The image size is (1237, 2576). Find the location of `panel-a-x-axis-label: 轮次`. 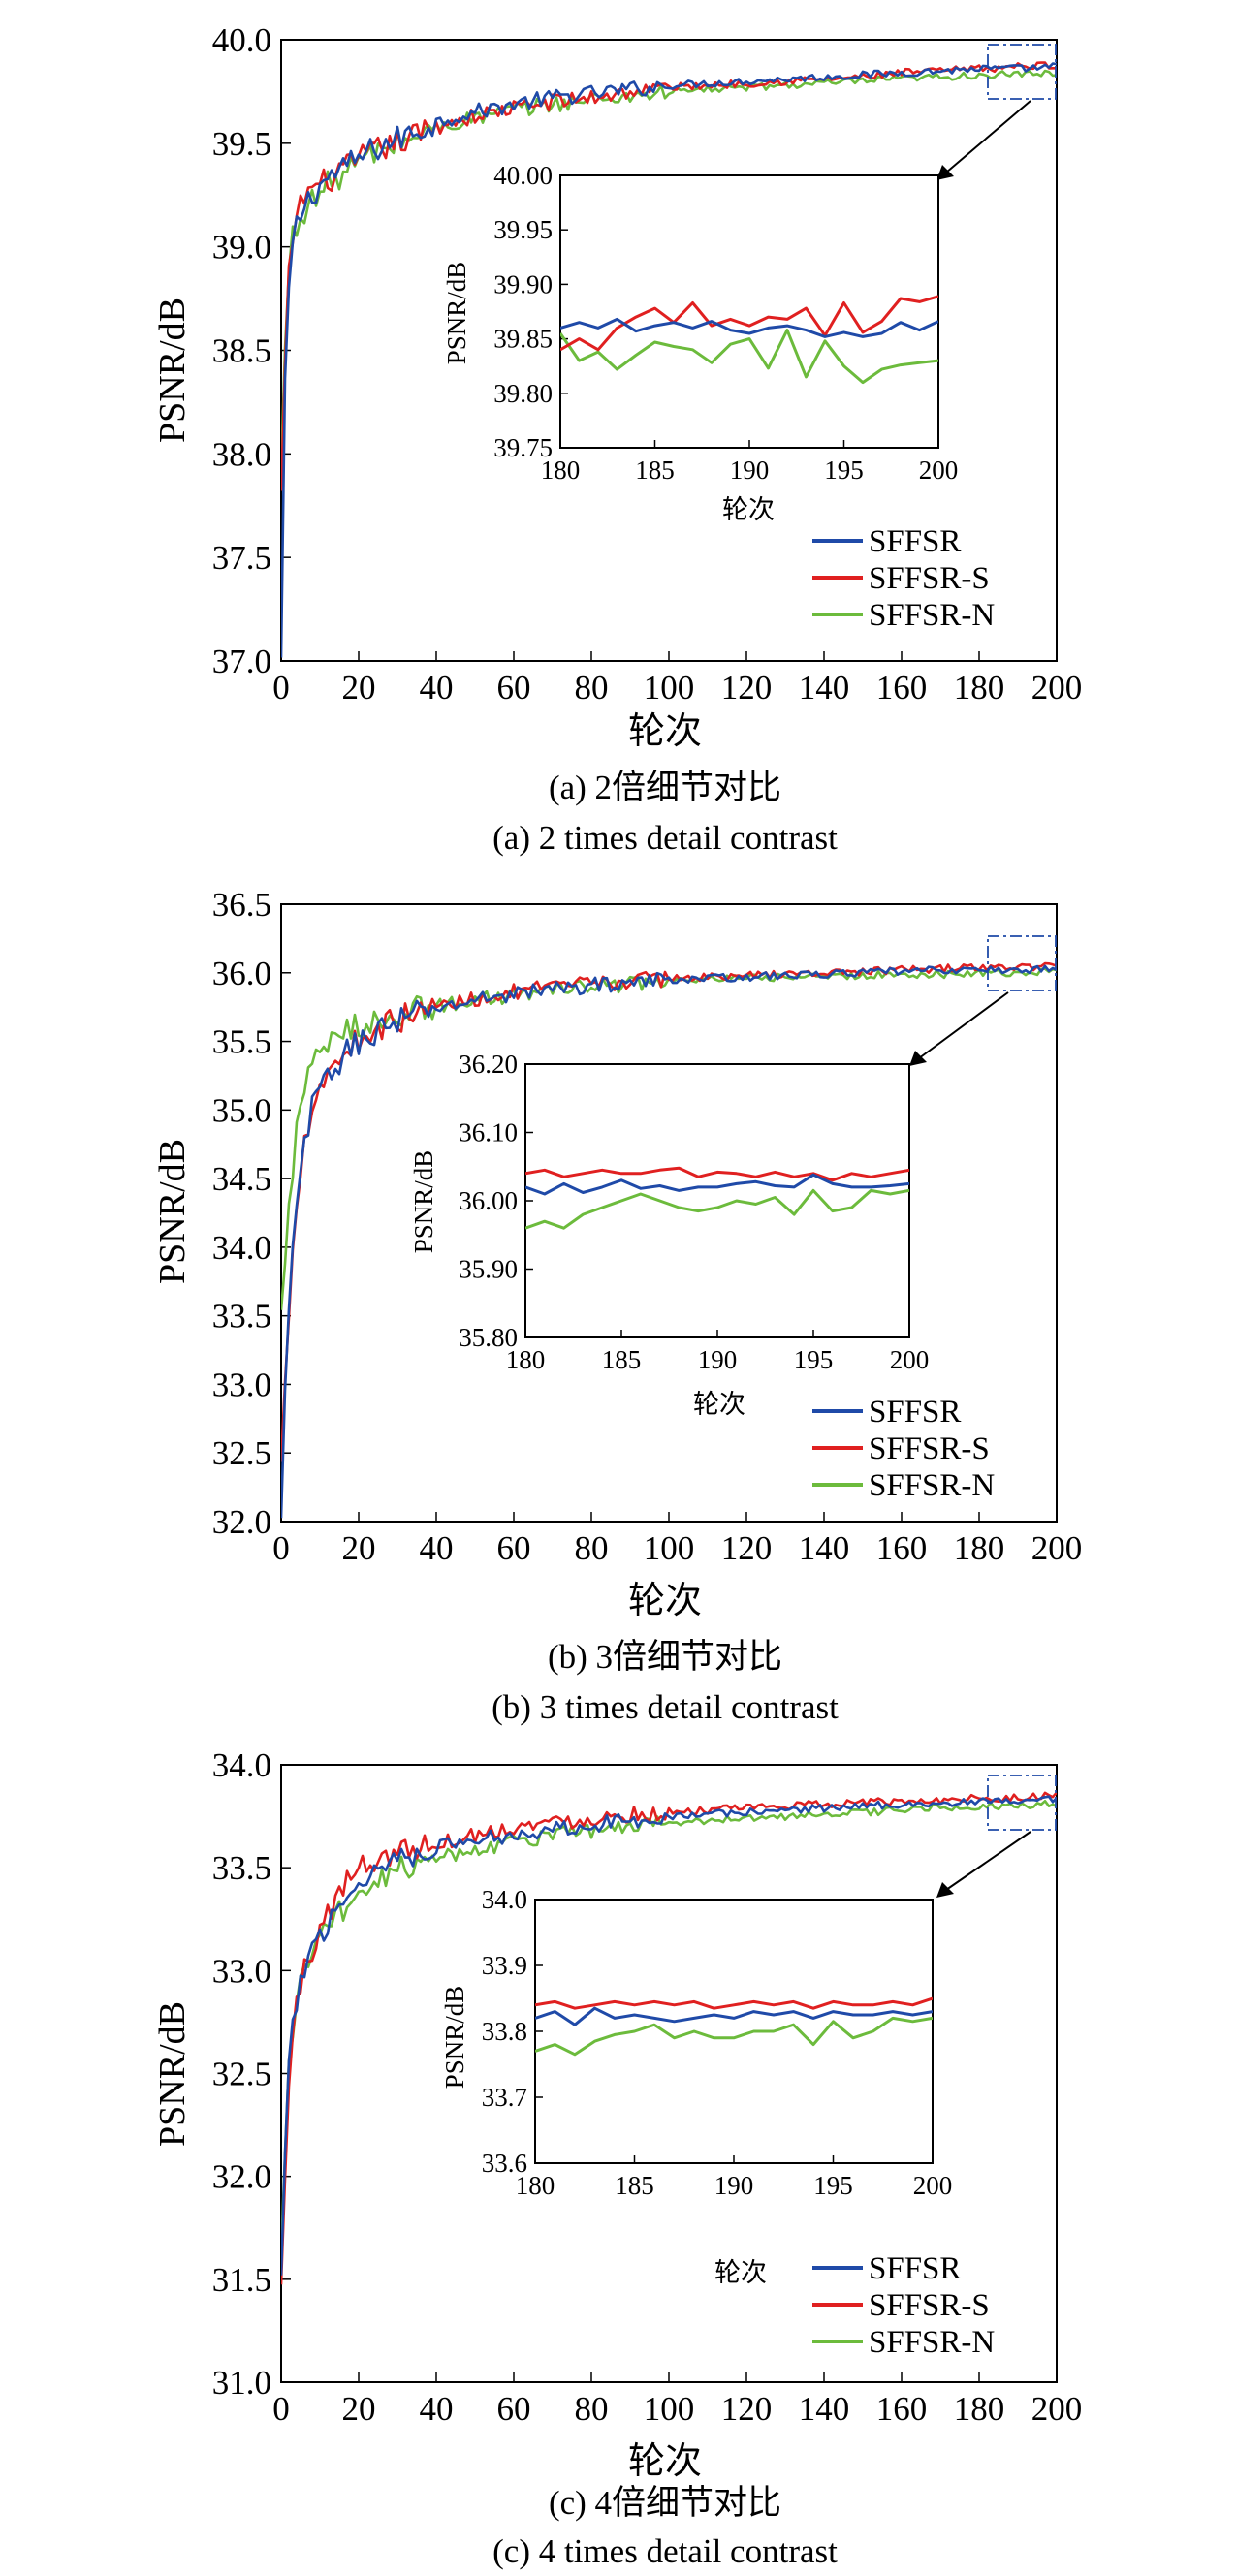

panel-a-x-axis-label: 轮次 is located at coordinates (665, 731).